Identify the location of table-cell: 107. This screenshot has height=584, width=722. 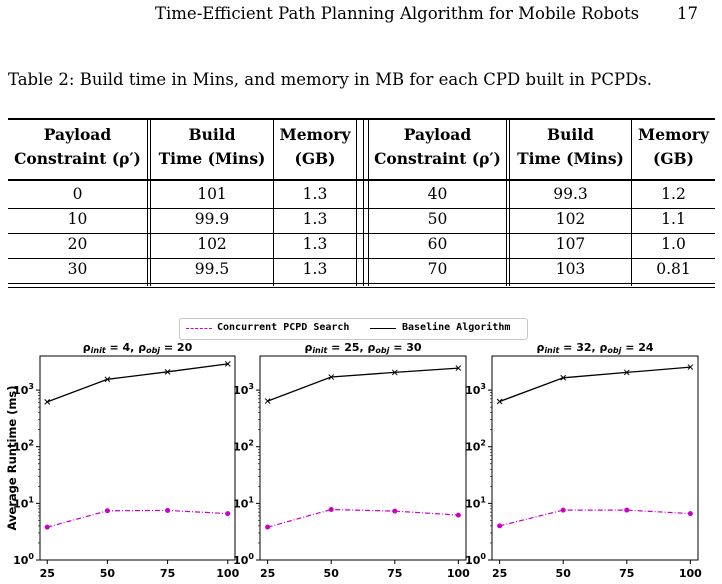
(570, 244).